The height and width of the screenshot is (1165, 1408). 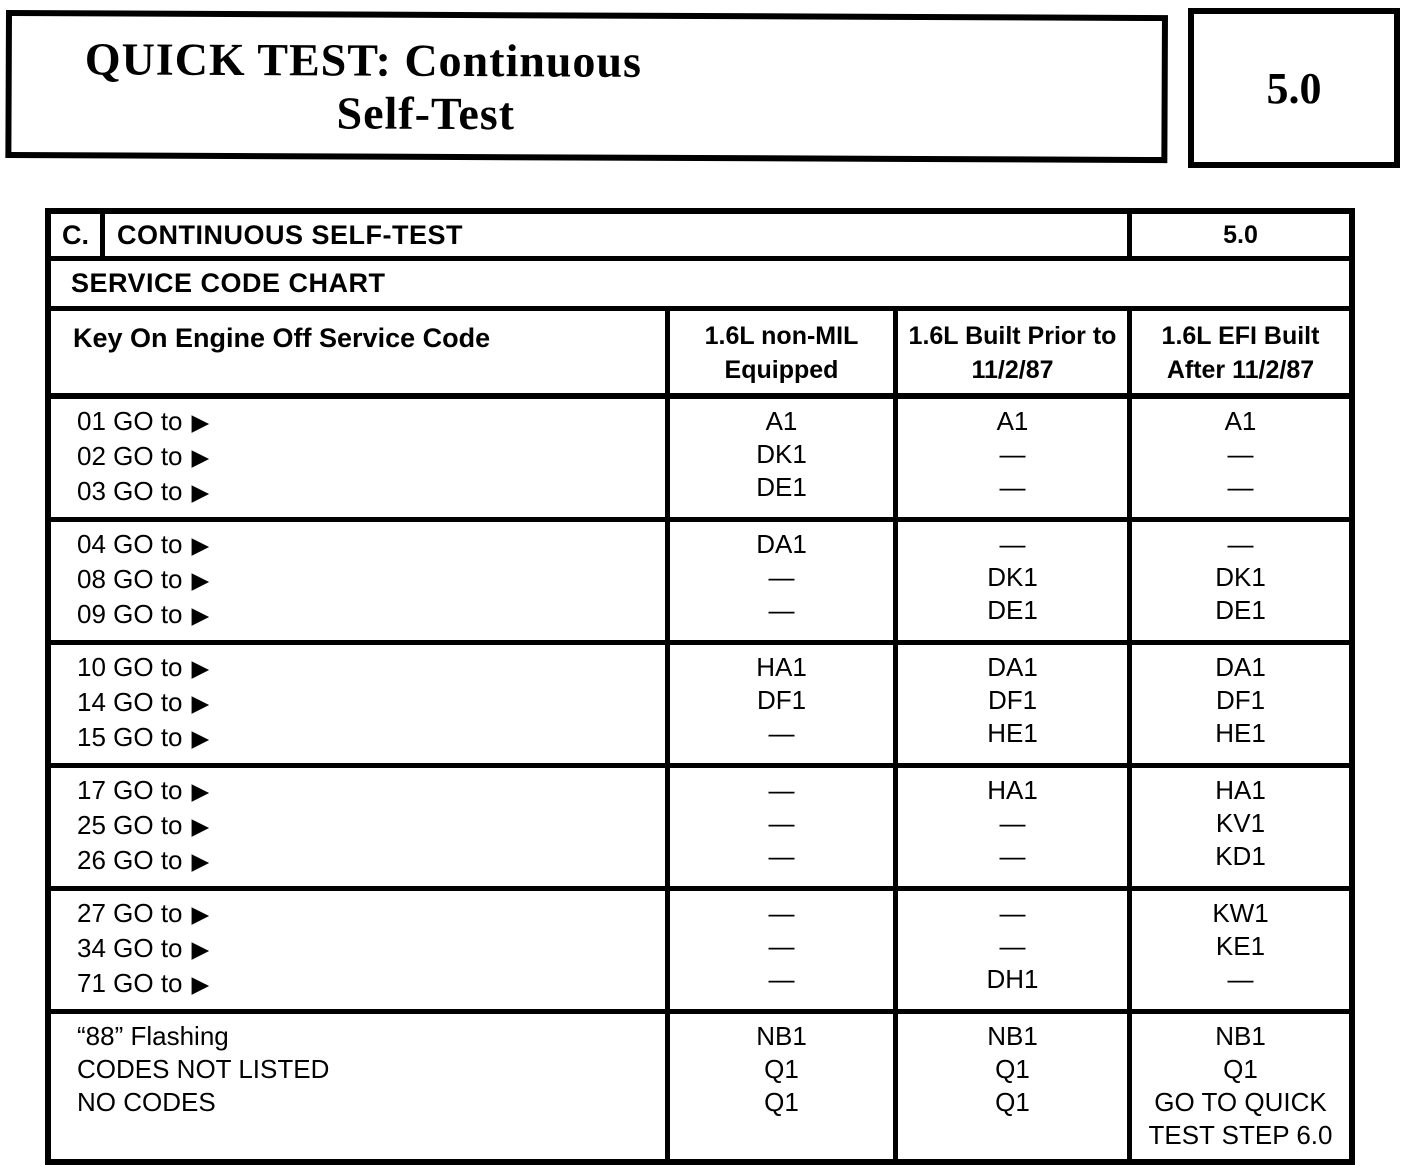 I want to click on efi-after-cell: KW1 KE1—, so click(x=1238, y=950).